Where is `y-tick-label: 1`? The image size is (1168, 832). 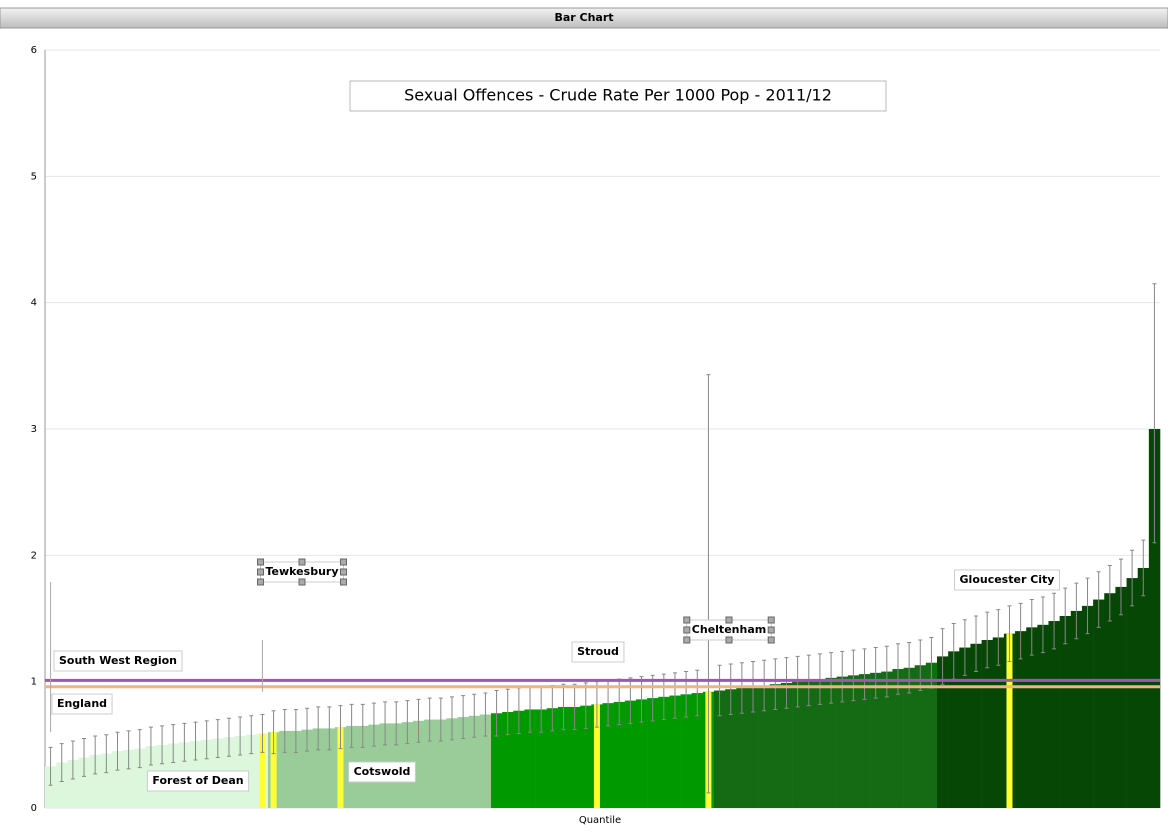 y-tick-label: 1 is located at coordinates (34, 682).